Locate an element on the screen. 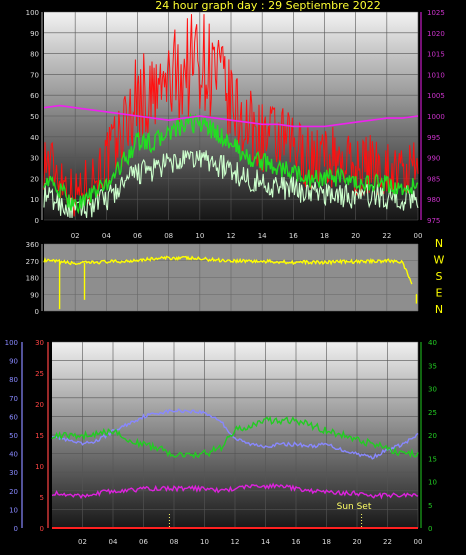 This screenshot has width=466, height=555. wind-x-tick: 06 is located at coordinates (137, 236).